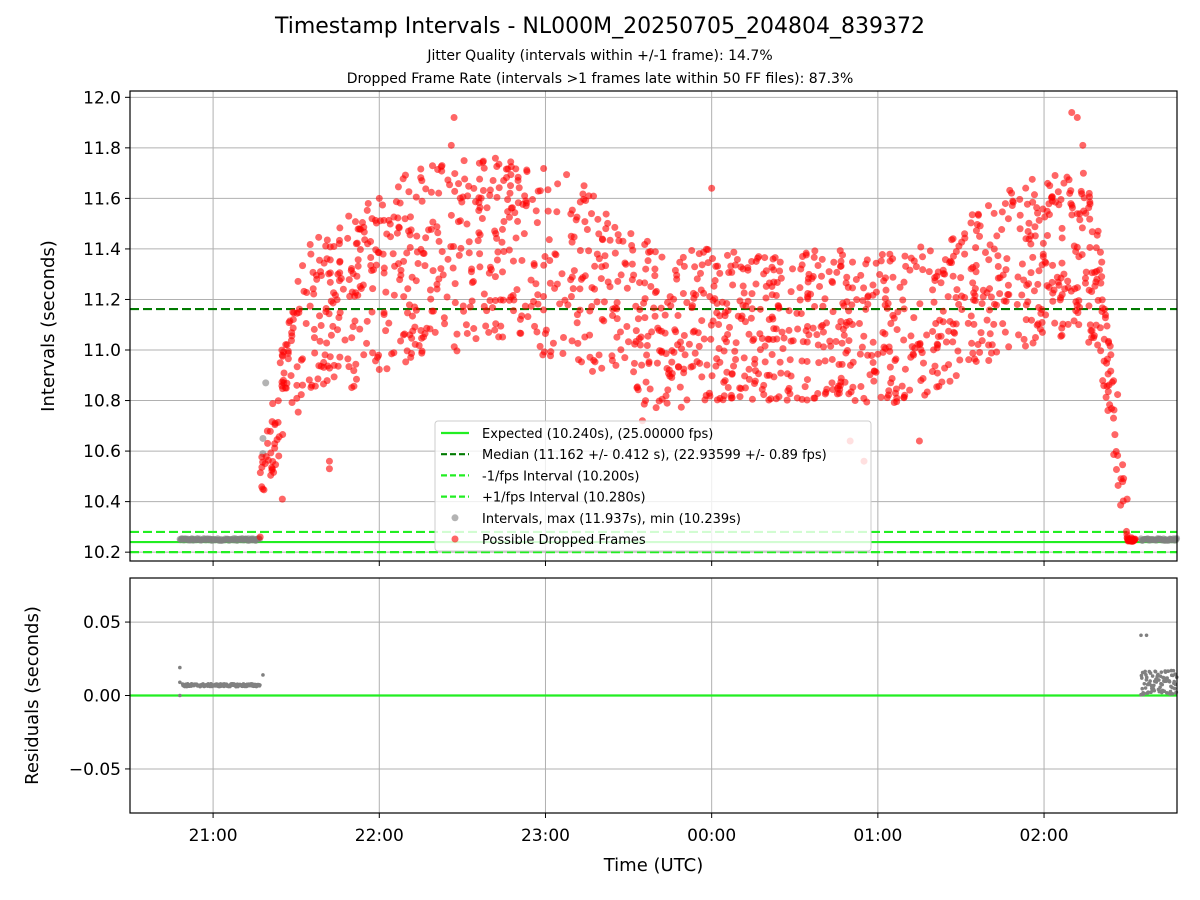 The image size is (1200, 900). I want to click on legend-label-4: Intervals, max (11.937s), min (10.239s), so click(611, 519).